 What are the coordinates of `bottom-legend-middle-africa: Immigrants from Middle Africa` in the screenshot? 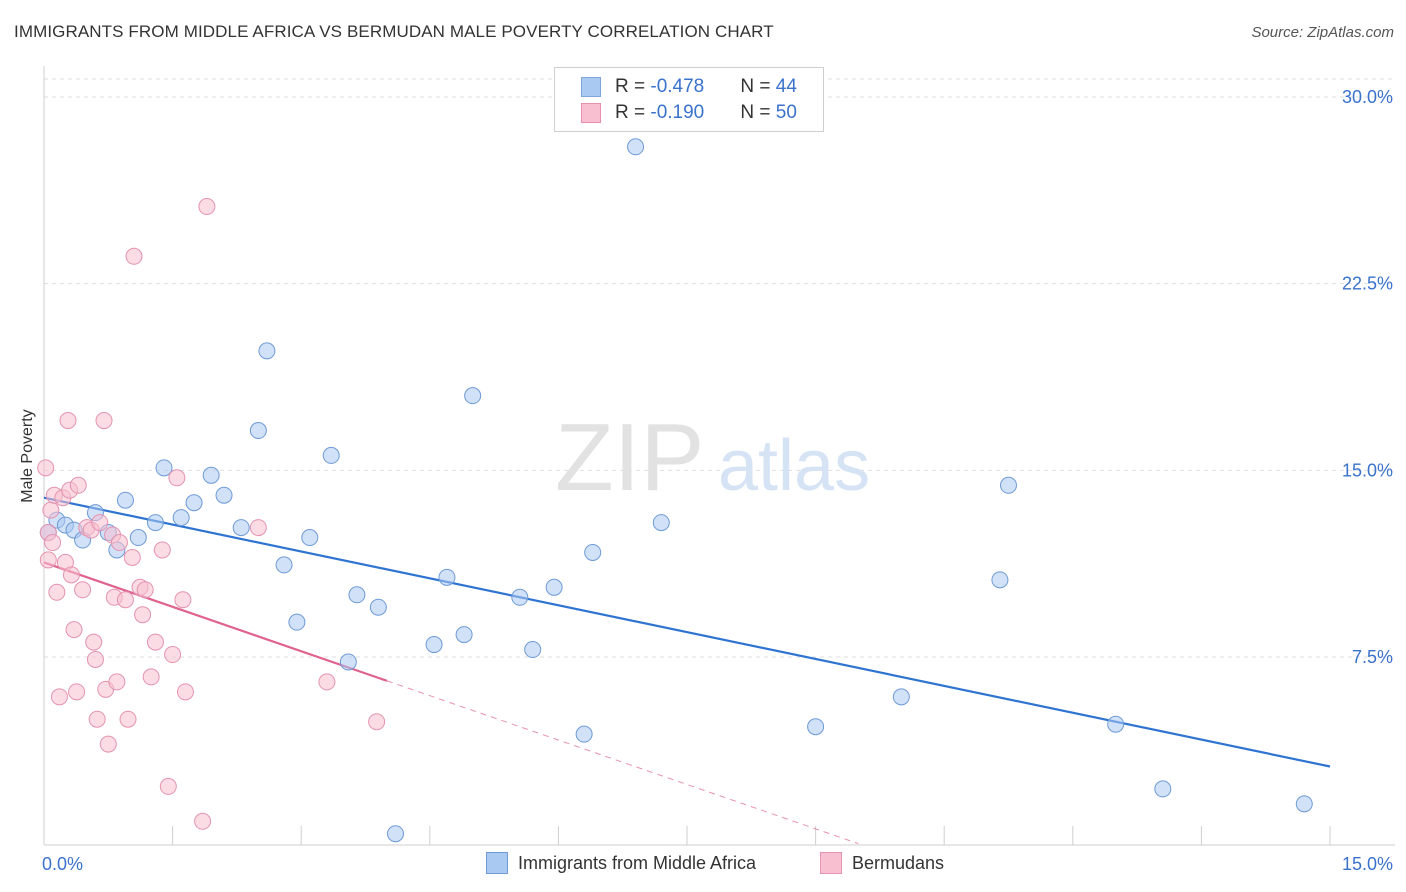 It's located at (621, 863).